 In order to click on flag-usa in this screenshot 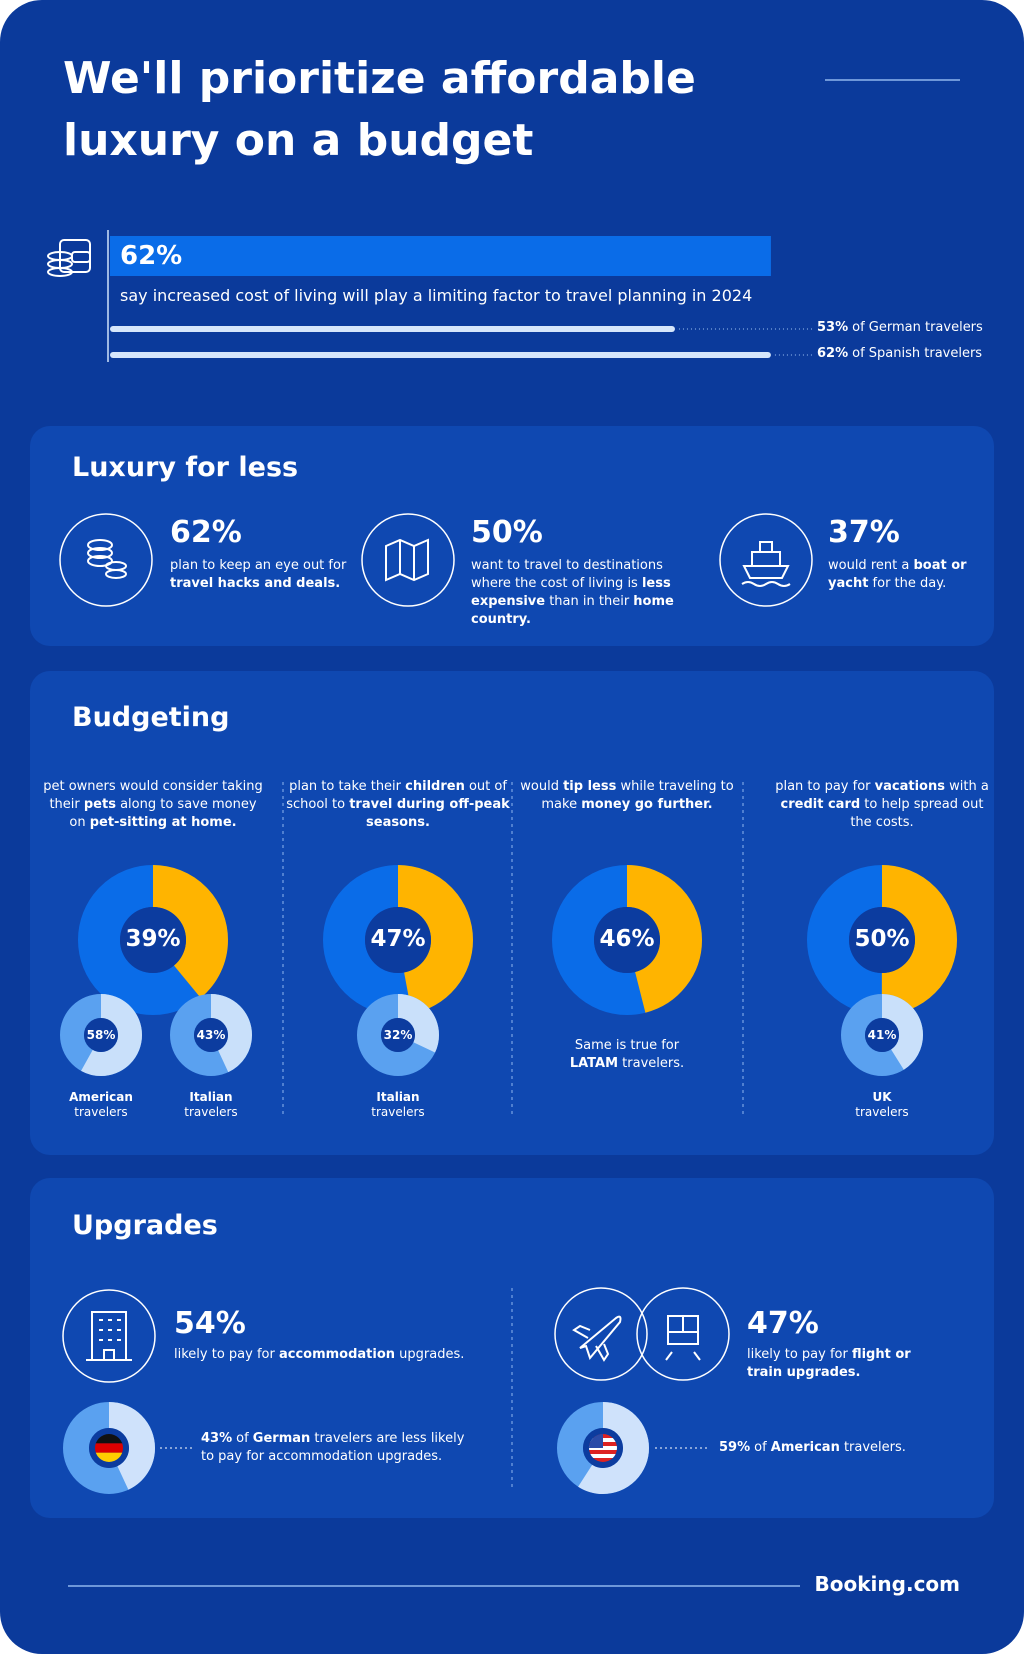, I will do `click(603, 1448)`.